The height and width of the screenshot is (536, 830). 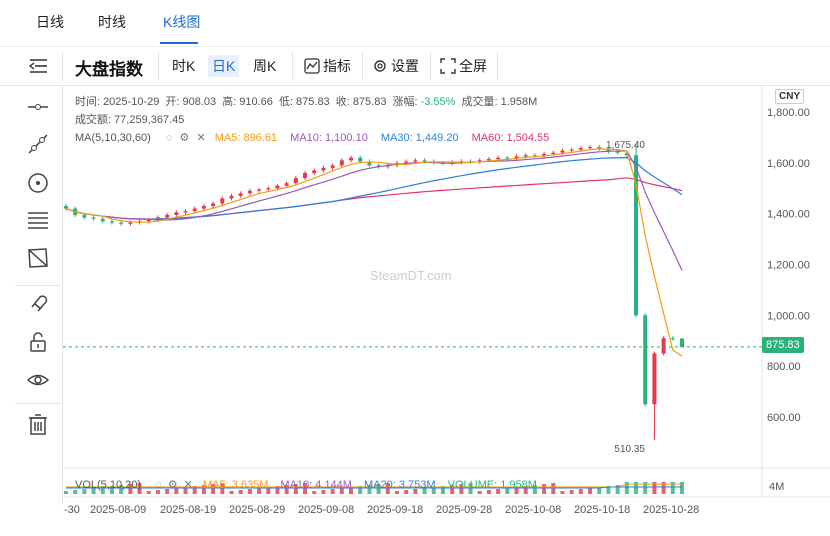 I want to click on change-value: -3.55%, so click(x=438, y=102).